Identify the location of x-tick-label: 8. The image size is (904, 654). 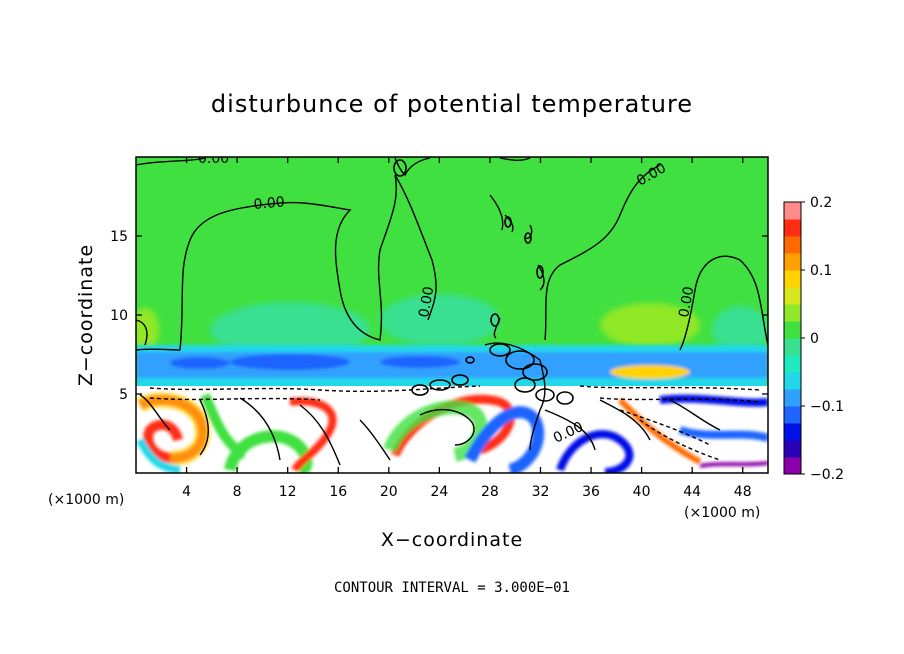
(237, 492).